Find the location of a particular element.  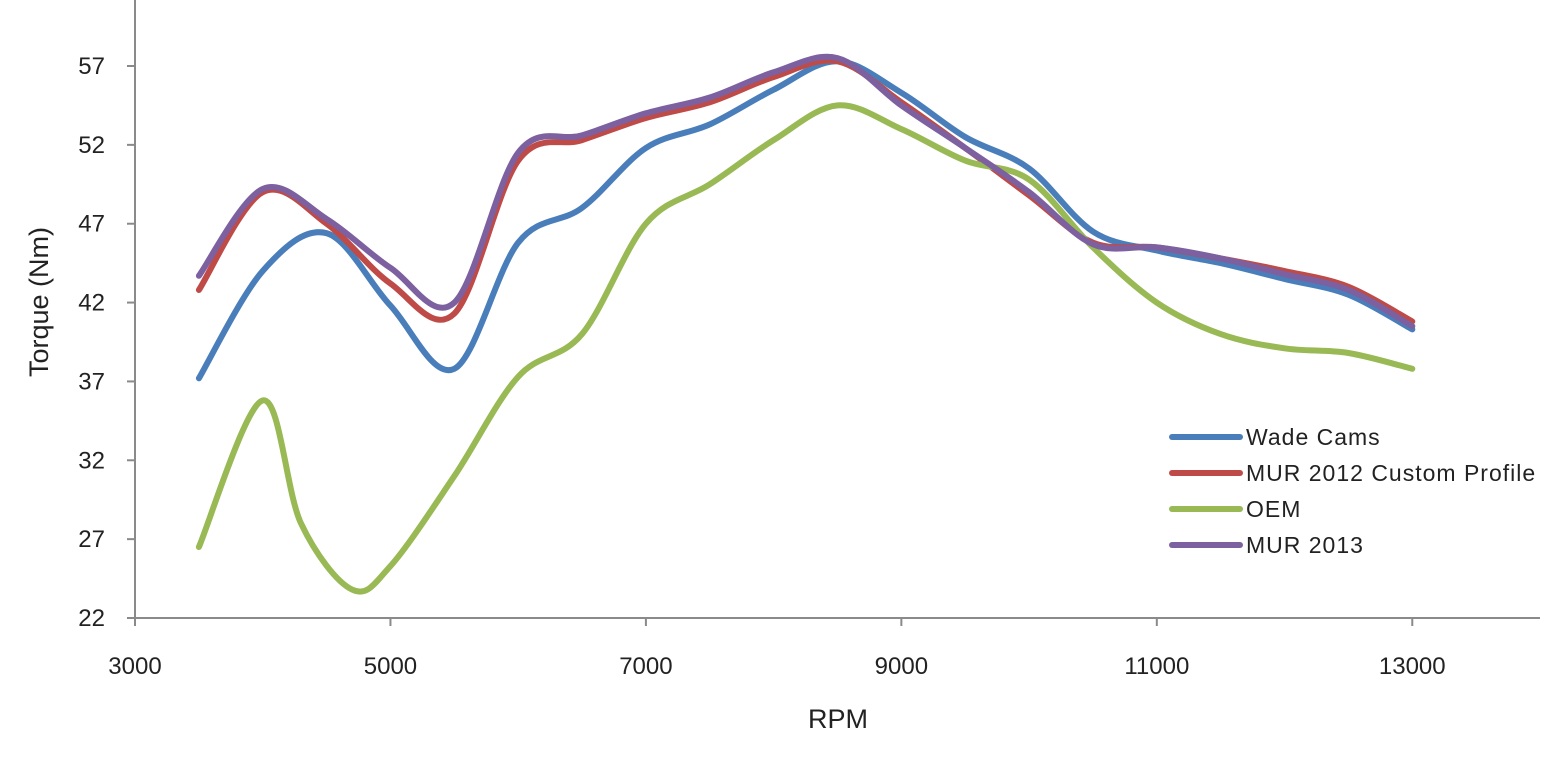

y-tick-label: 22 is located at coordinates (91, 618).